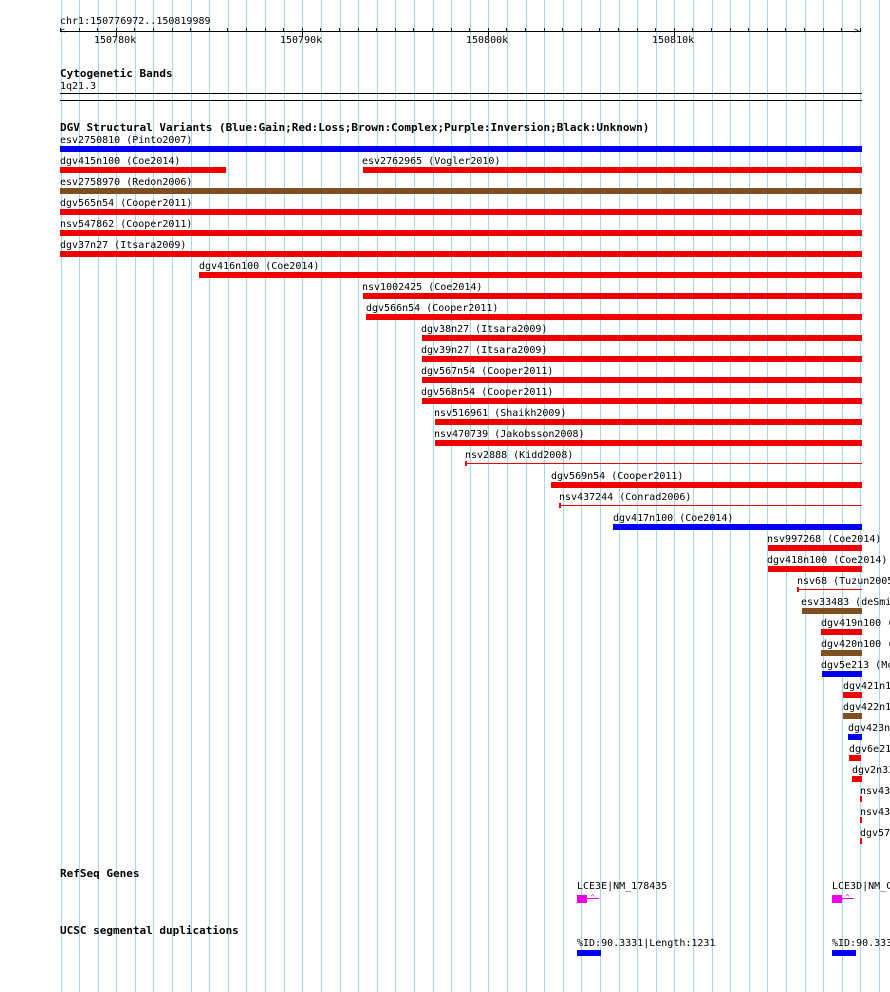  Describe the element at coordinates (869, 749) in the screenshot. I see `variant-label: dgv6e21` at that location.